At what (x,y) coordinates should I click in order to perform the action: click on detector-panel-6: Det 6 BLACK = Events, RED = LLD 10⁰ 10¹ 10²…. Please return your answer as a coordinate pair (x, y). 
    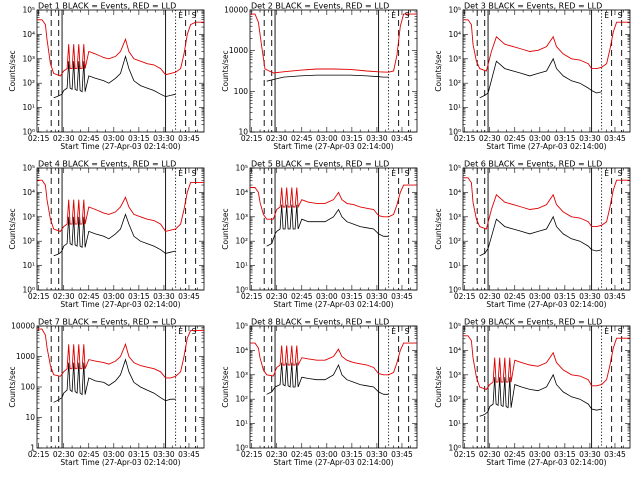
    Looking at the image, I should click on (532, 234).